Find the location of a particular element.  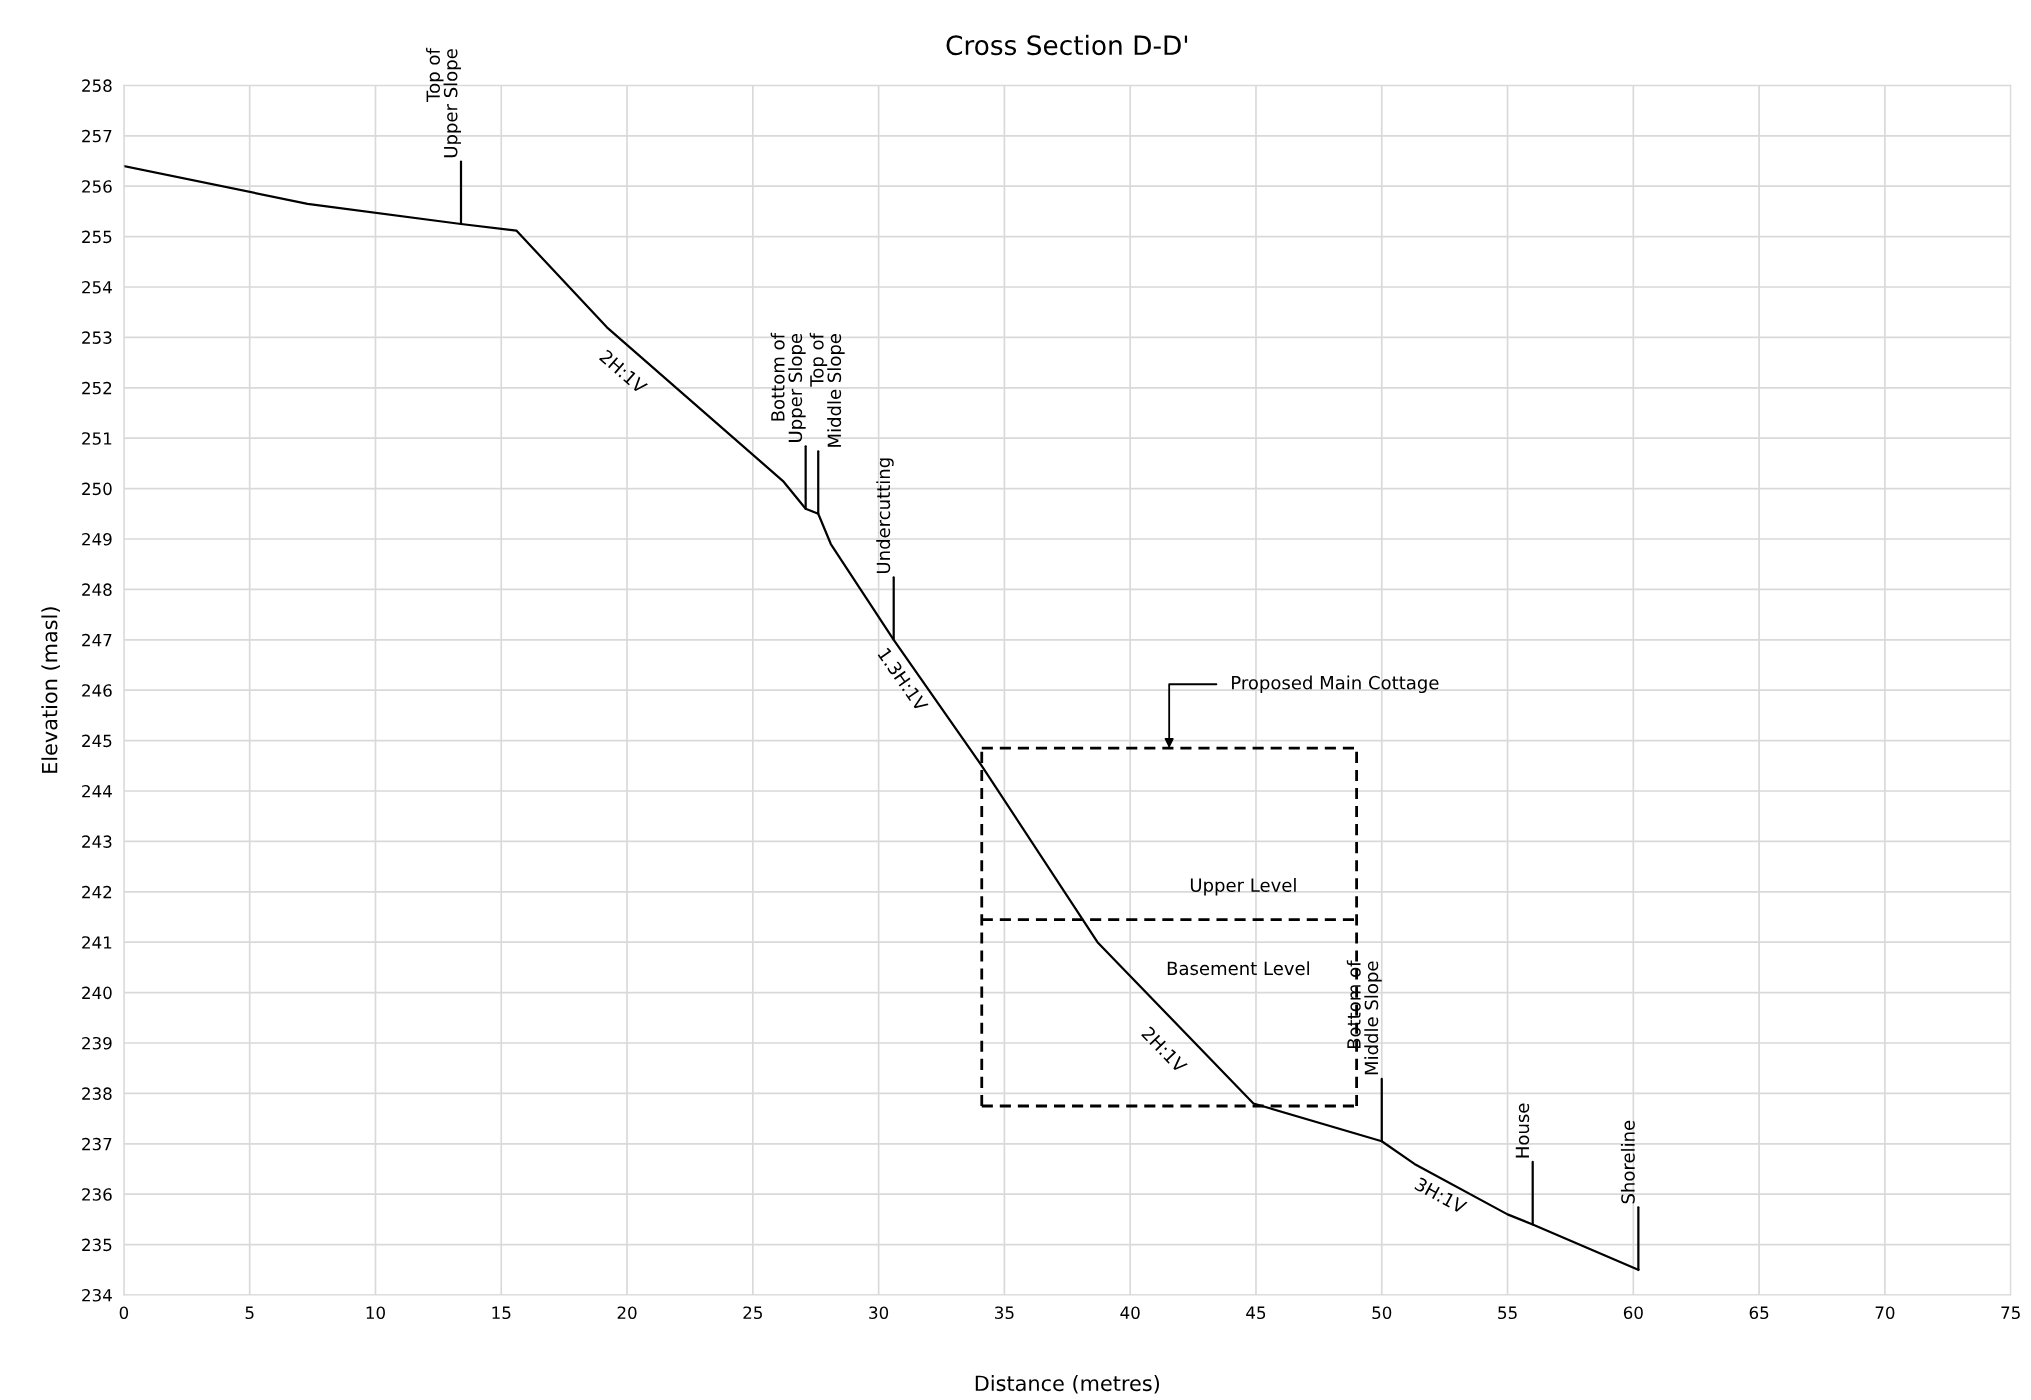

x-tick-label: 35 is located at coordinates (1004, 1313).